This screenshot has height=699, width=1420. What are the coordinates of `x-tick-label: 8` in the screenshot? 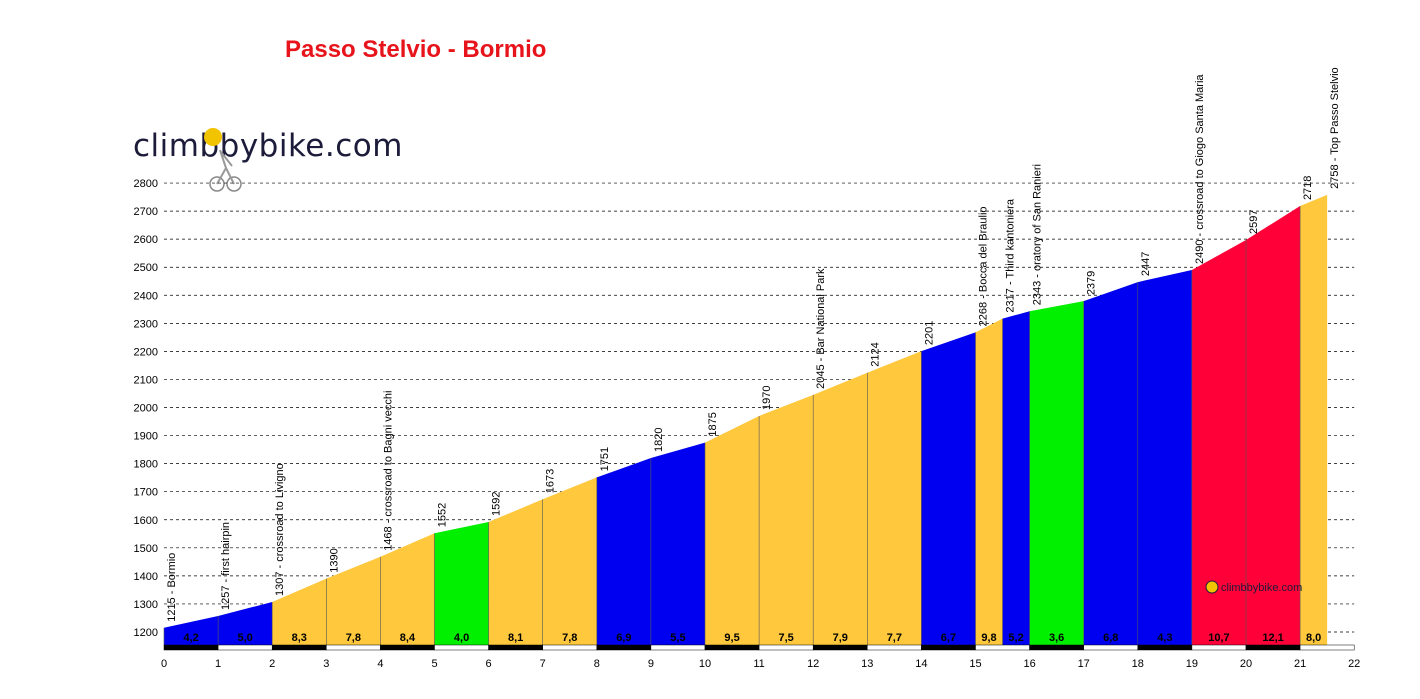 It's located at (597, 664).